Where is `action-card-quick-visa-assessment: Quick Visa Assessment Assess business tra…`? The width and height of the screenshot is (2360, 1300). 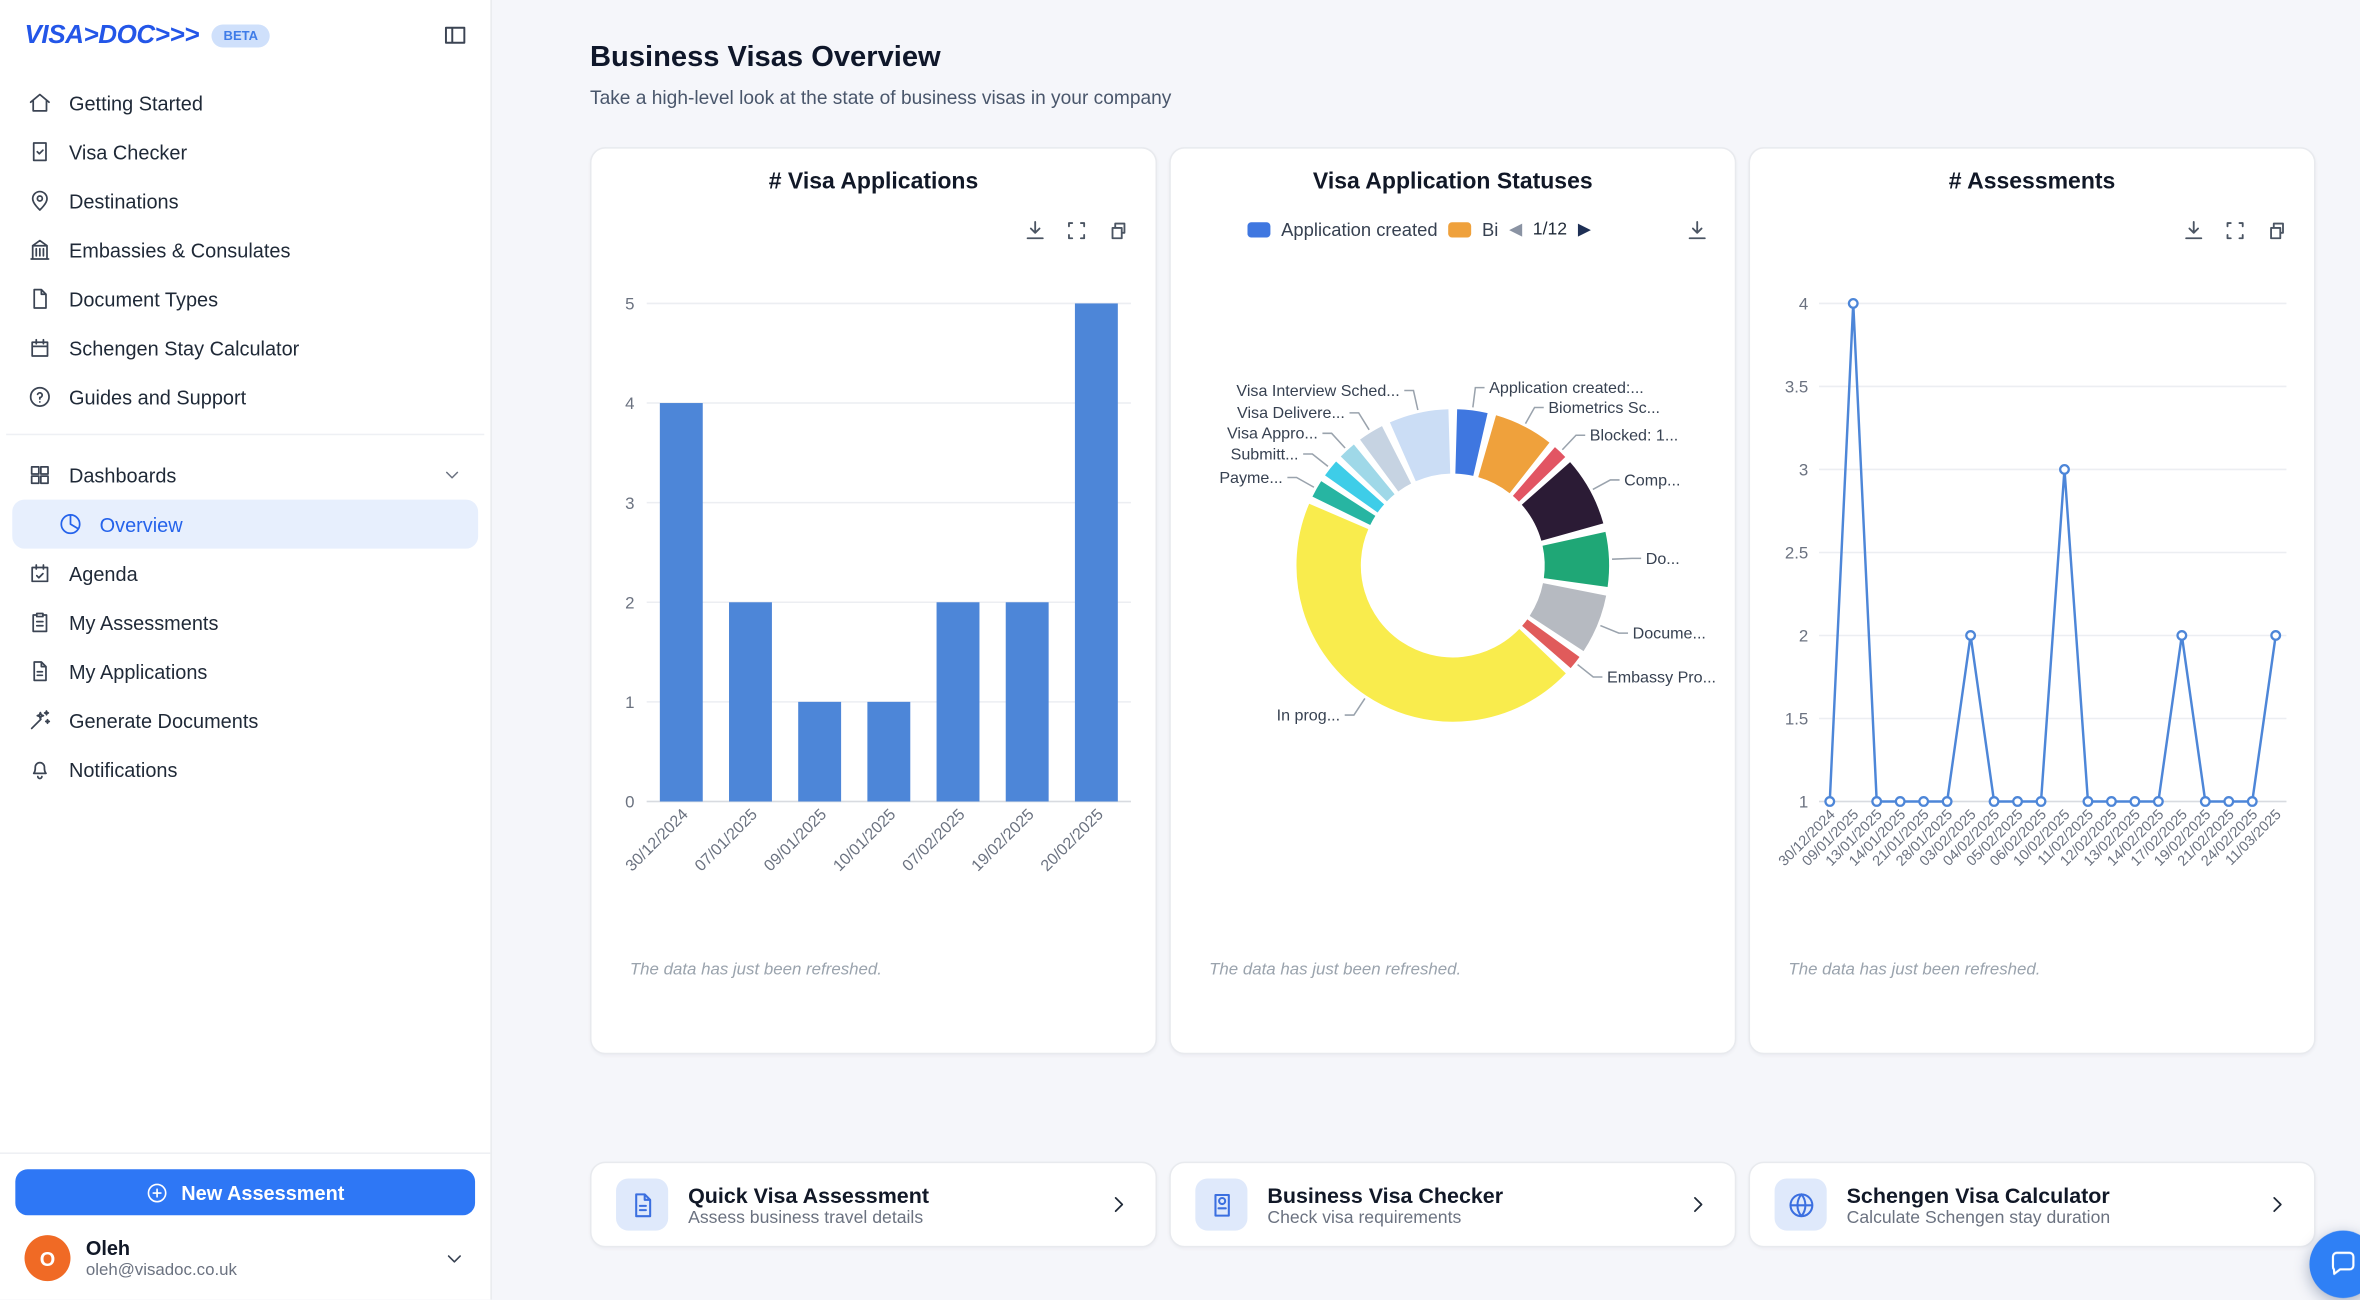 action-card-quick-visa-assessment: Quick Visa Assessment Assess business tra… is located at coordinates (874, 1204).